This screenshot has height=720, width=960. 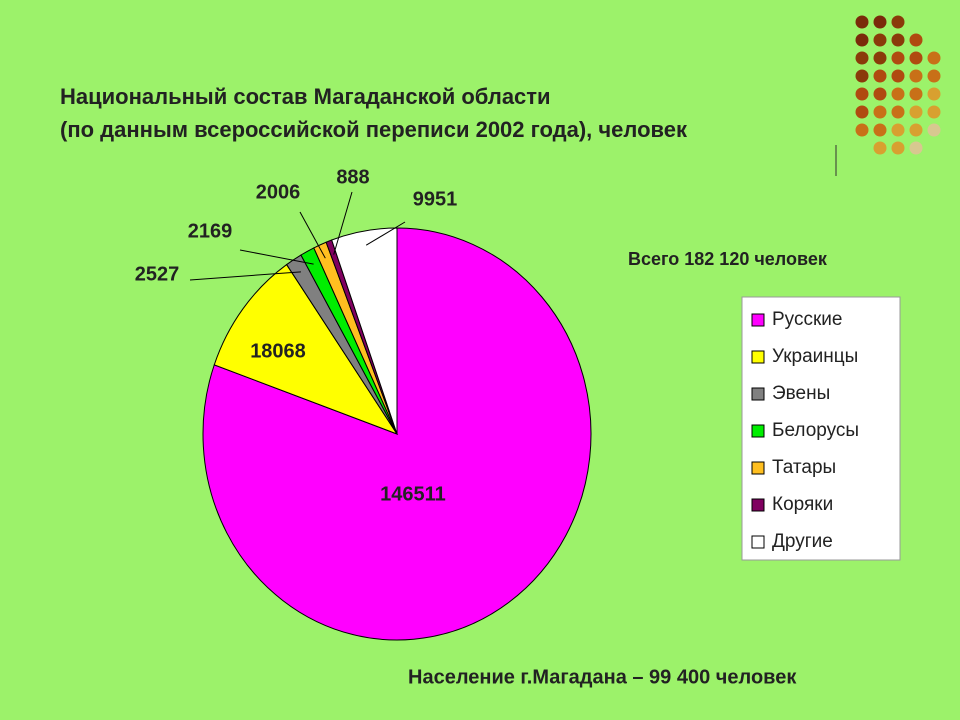 I want to click on data-label: 888, so click(x=352, y=177).